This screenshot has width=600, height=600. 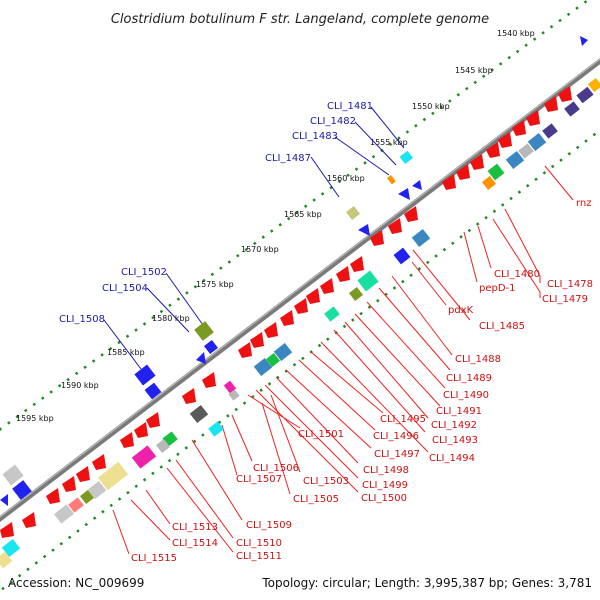 What do you see at coordinates (497, 288) in the screenshot?
I see `gene-label: pepD-1` at bounding box center [497, 288].